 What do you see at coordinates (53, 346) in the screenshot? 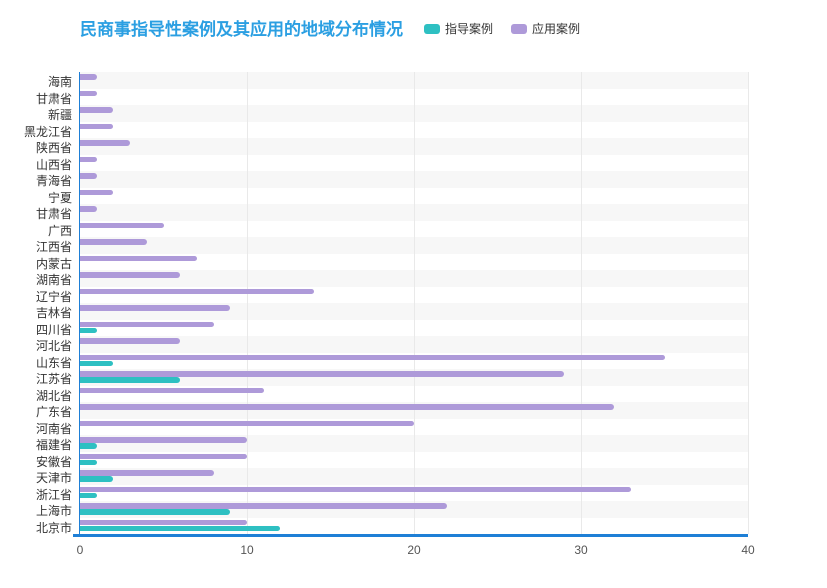
I see `y-axis-label: 河北省` at bounding box center [53, 346].